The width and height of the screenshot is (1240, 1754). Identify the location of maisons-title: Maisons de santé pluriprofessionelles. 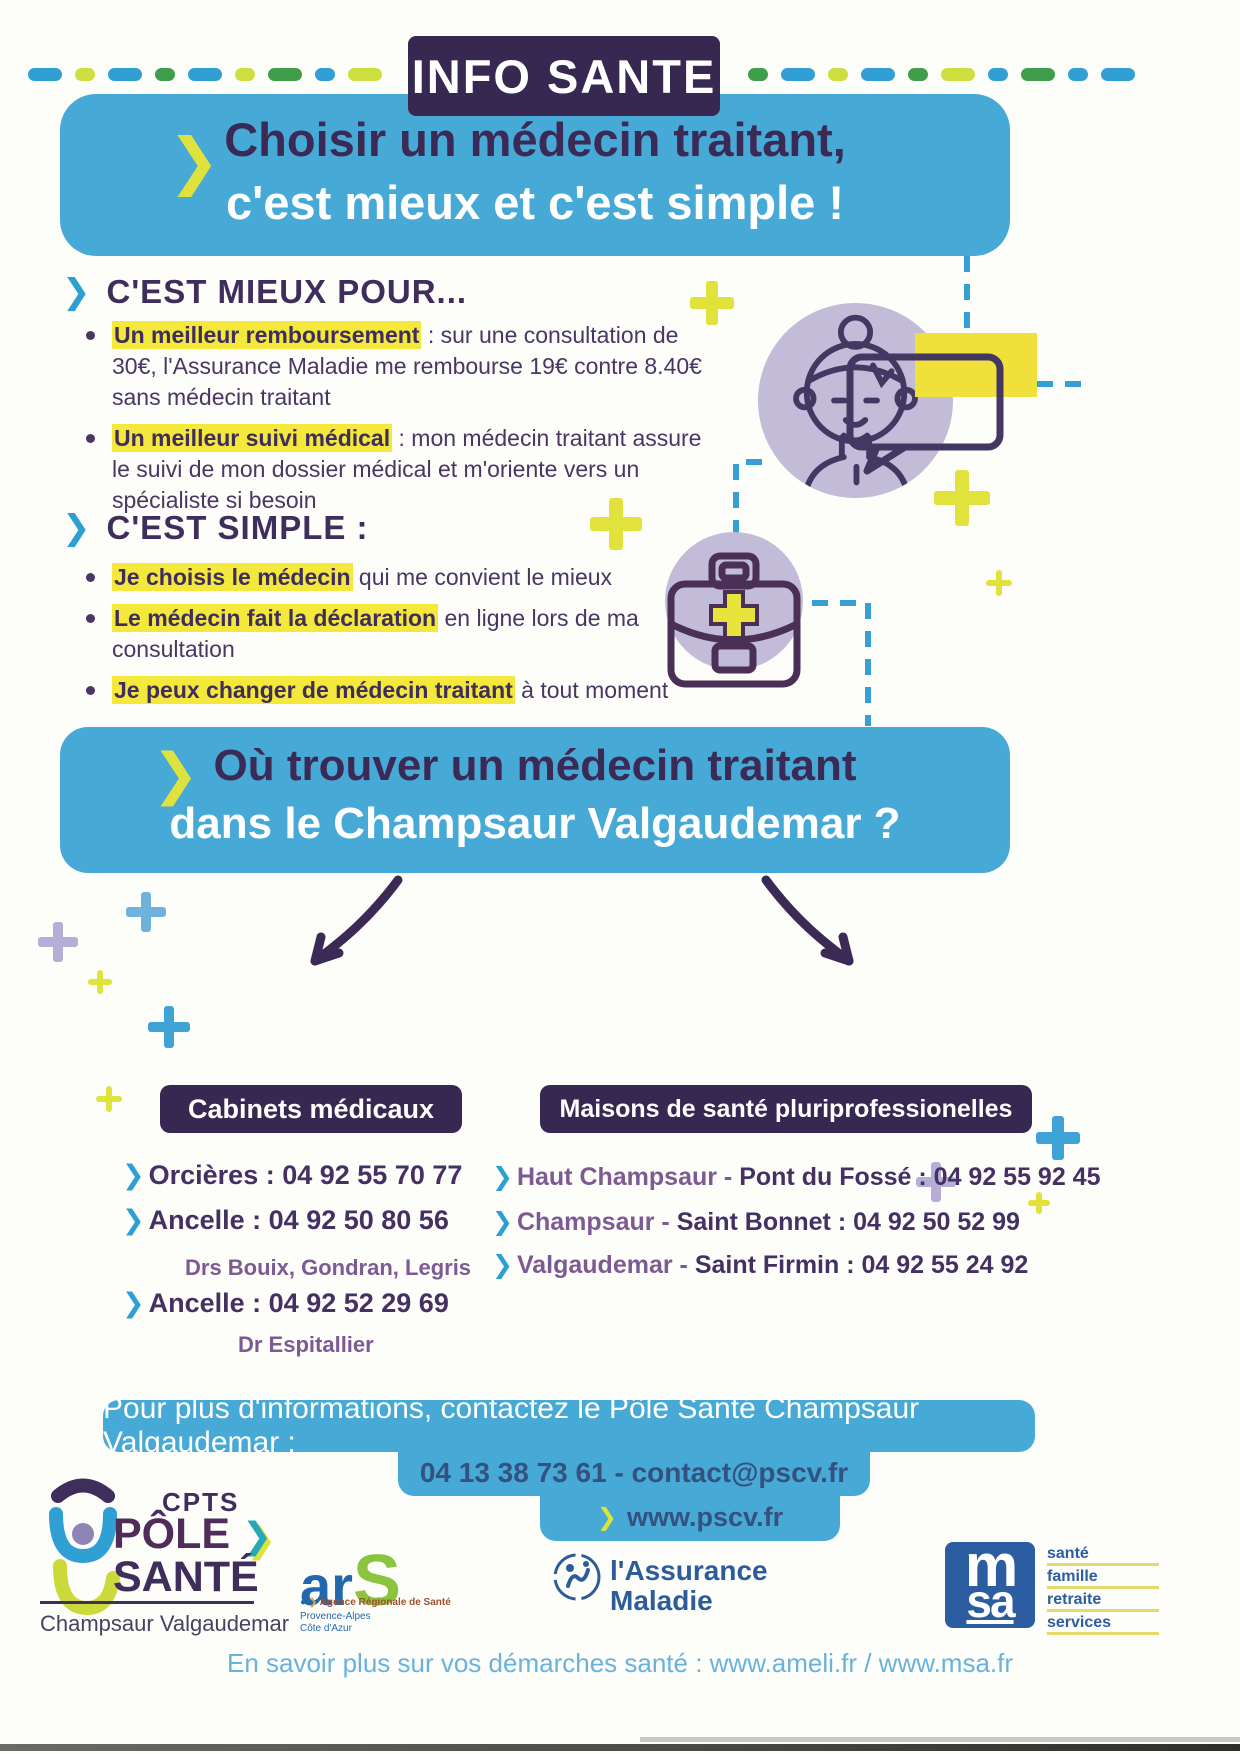
(786, 1109).